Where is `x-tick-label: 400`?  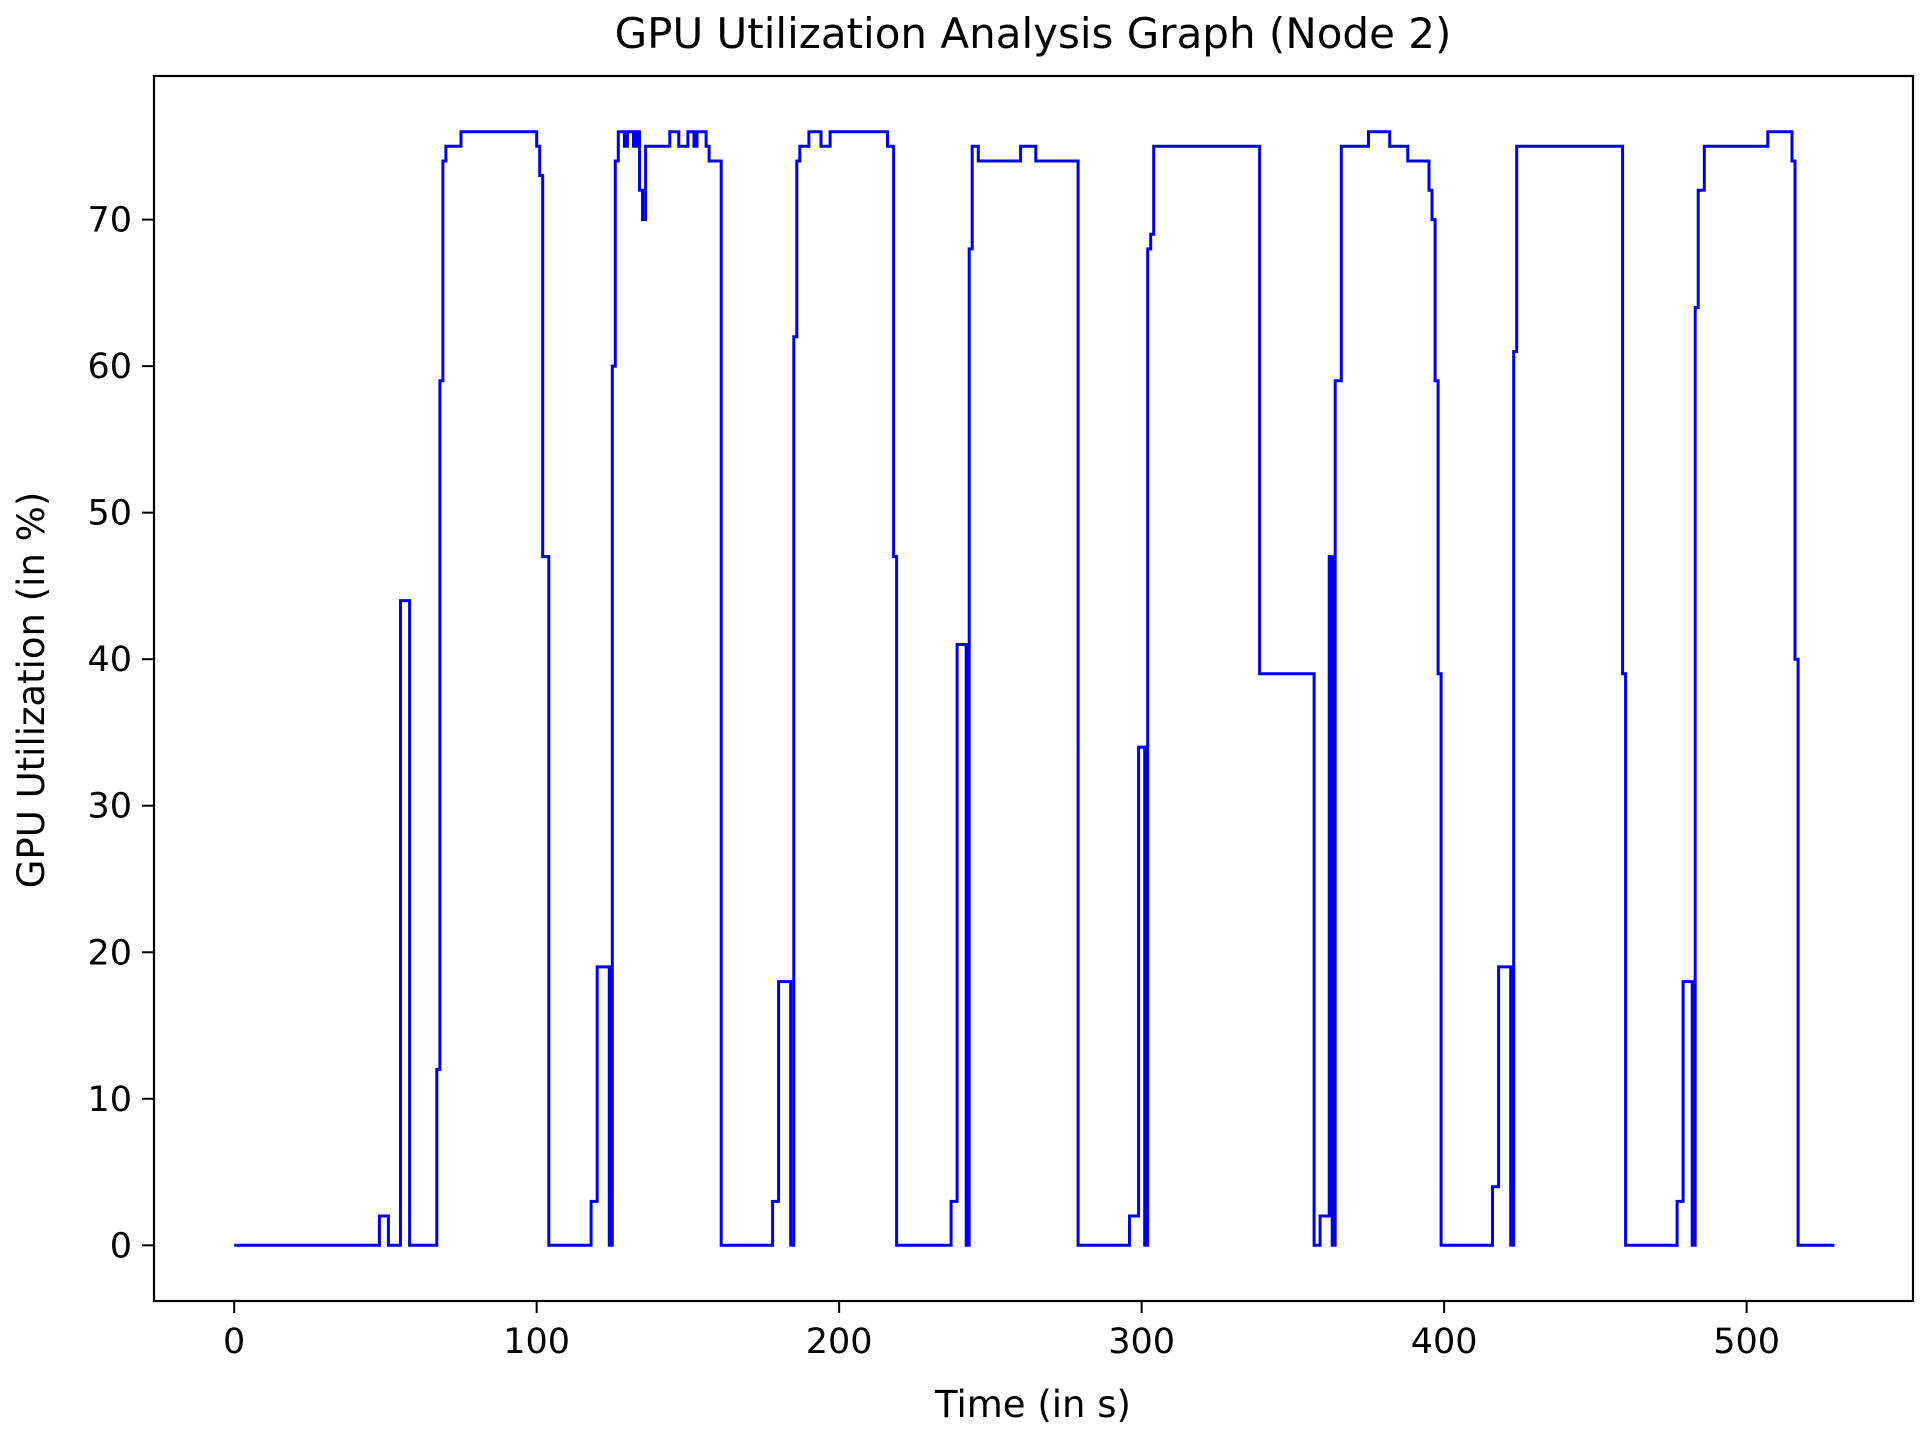 x-tick-label: 400 is located at coordinates (1444, 1342).